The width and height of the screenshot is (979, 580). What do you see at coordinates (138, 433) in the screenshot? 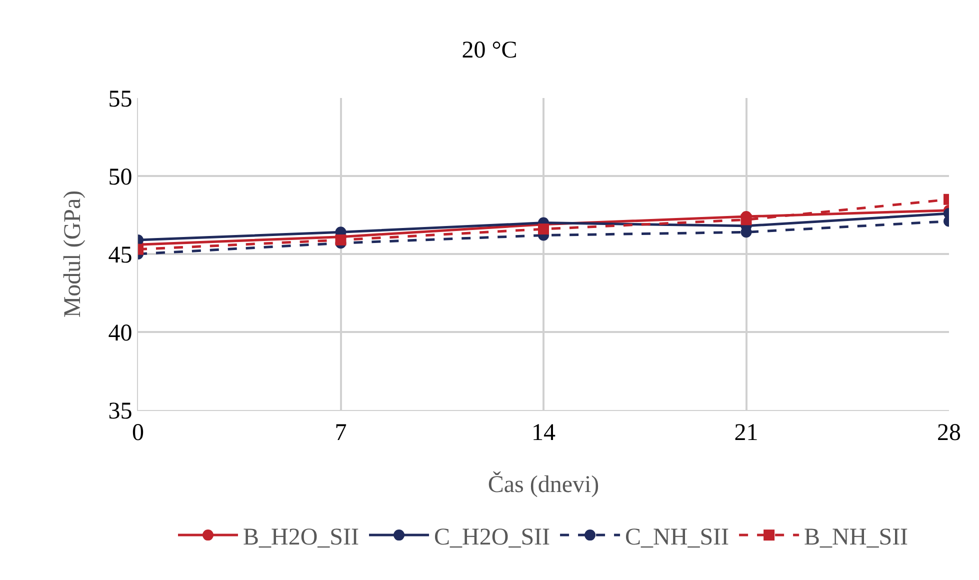
I see `x-tick-label: 0` at bounding box center [138, 433].